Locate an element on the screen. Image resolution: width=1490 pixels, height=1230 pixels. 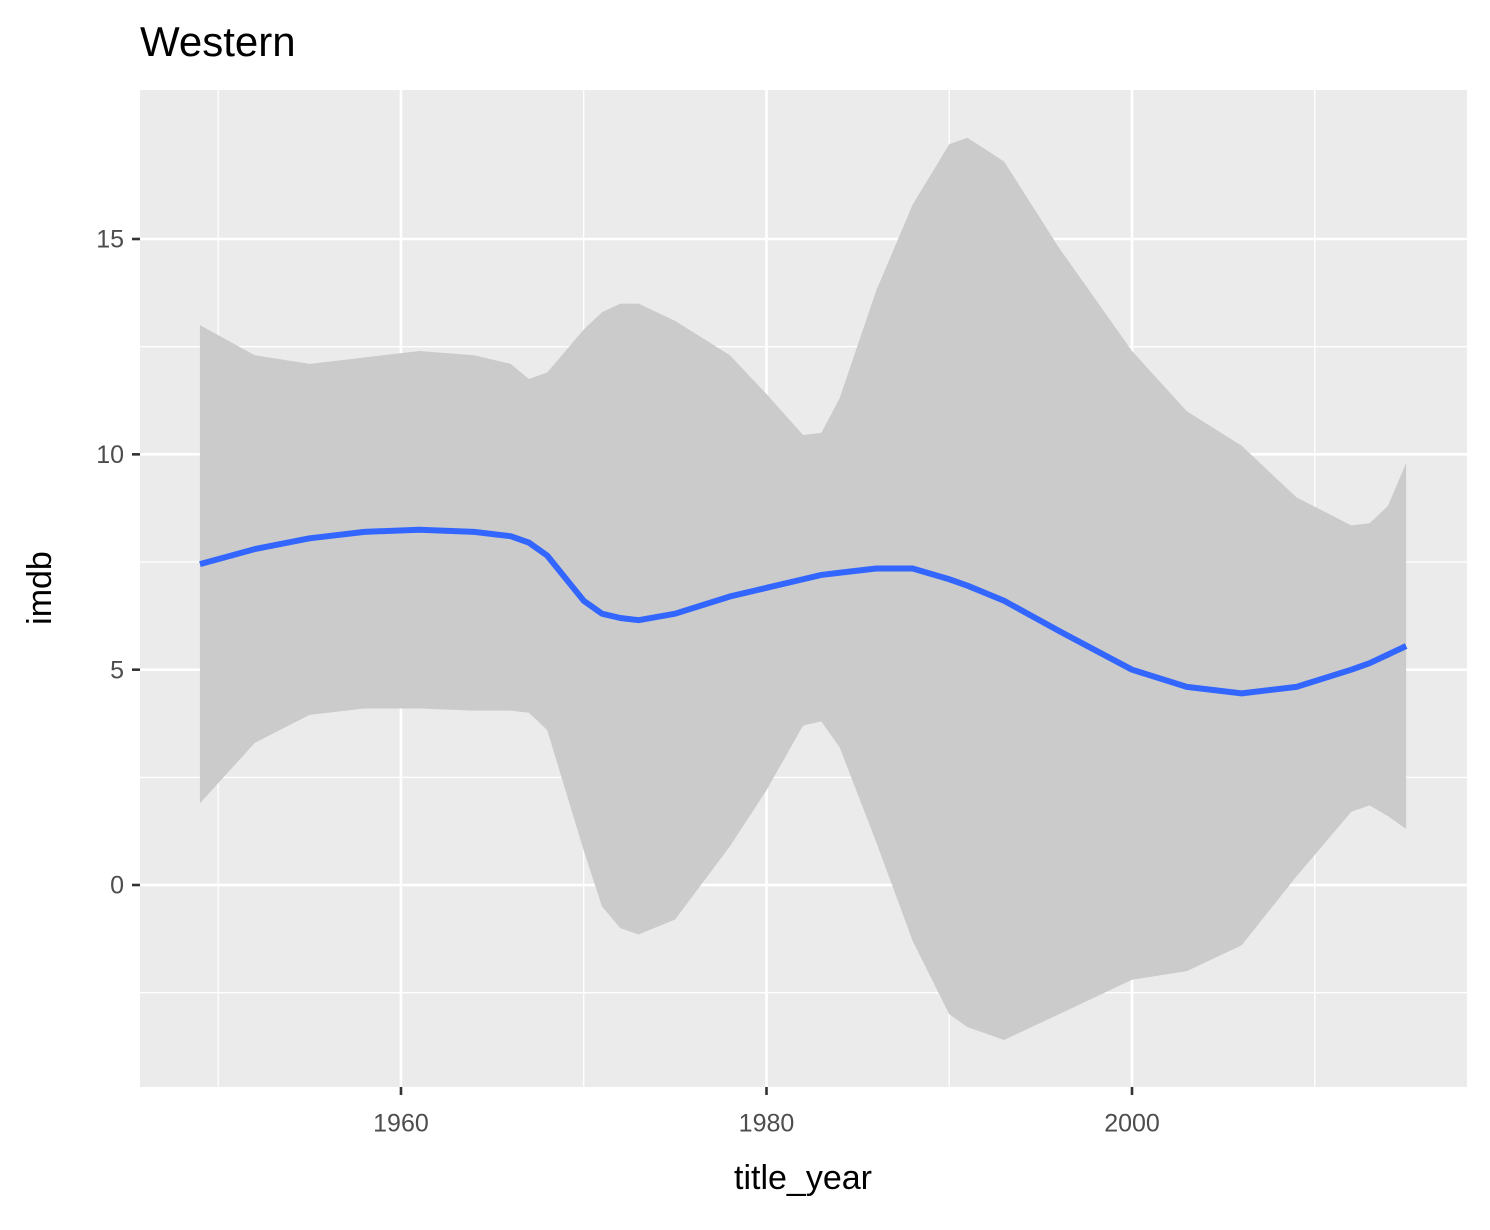
smooth-line is located at coordinates (803, 611).